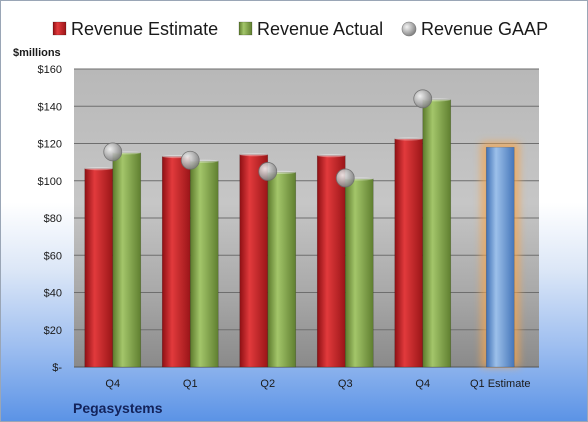 The width and height of the screenshot is (588, 422). I want to click on x-axis-ticks: Q4 Q1 Q2 Q3 Q4 Q1 Estimate, so click(317, 384).